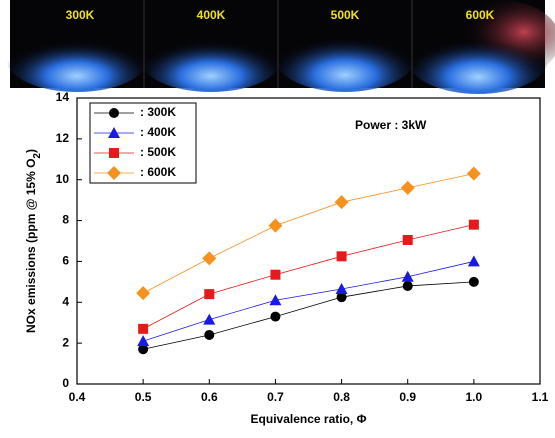 The image size is (555, 438). What do you see at coordinates (211, 15) in the screenshot?
I see `photo-label: 400K` at bounding box center [211, 15].